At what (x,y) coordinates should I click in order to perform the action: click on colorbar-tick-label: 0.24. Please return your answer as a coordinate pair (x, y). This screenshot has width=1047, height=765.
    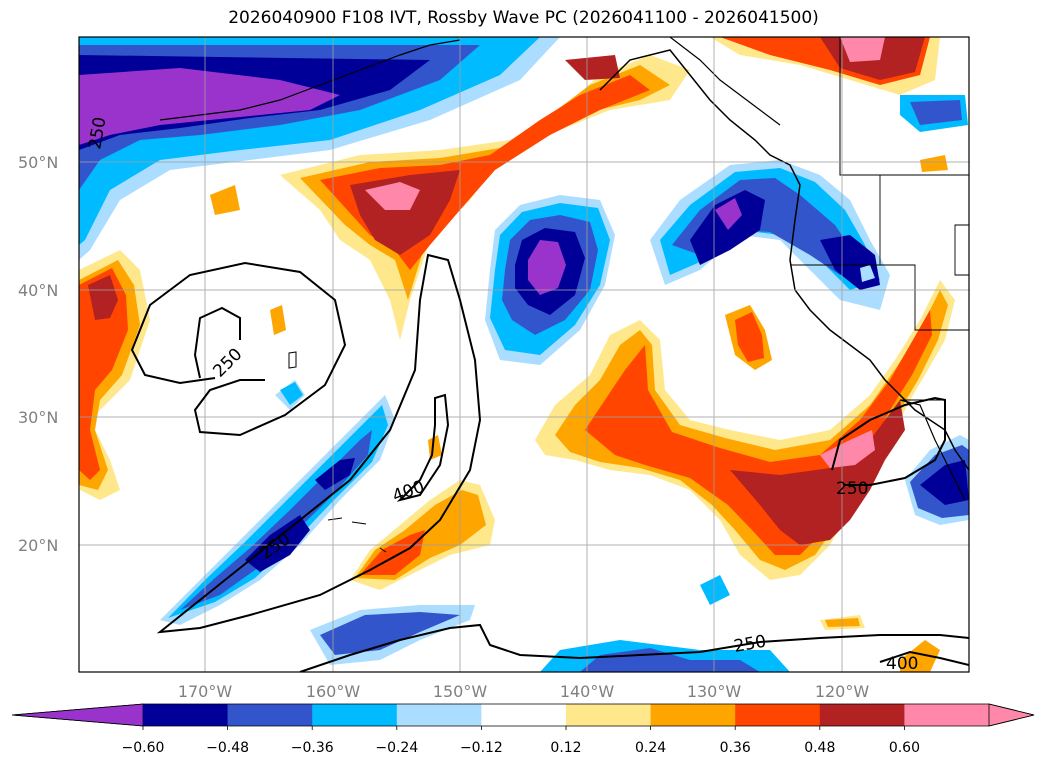
    Looking at the image, I should click on (650, 748).